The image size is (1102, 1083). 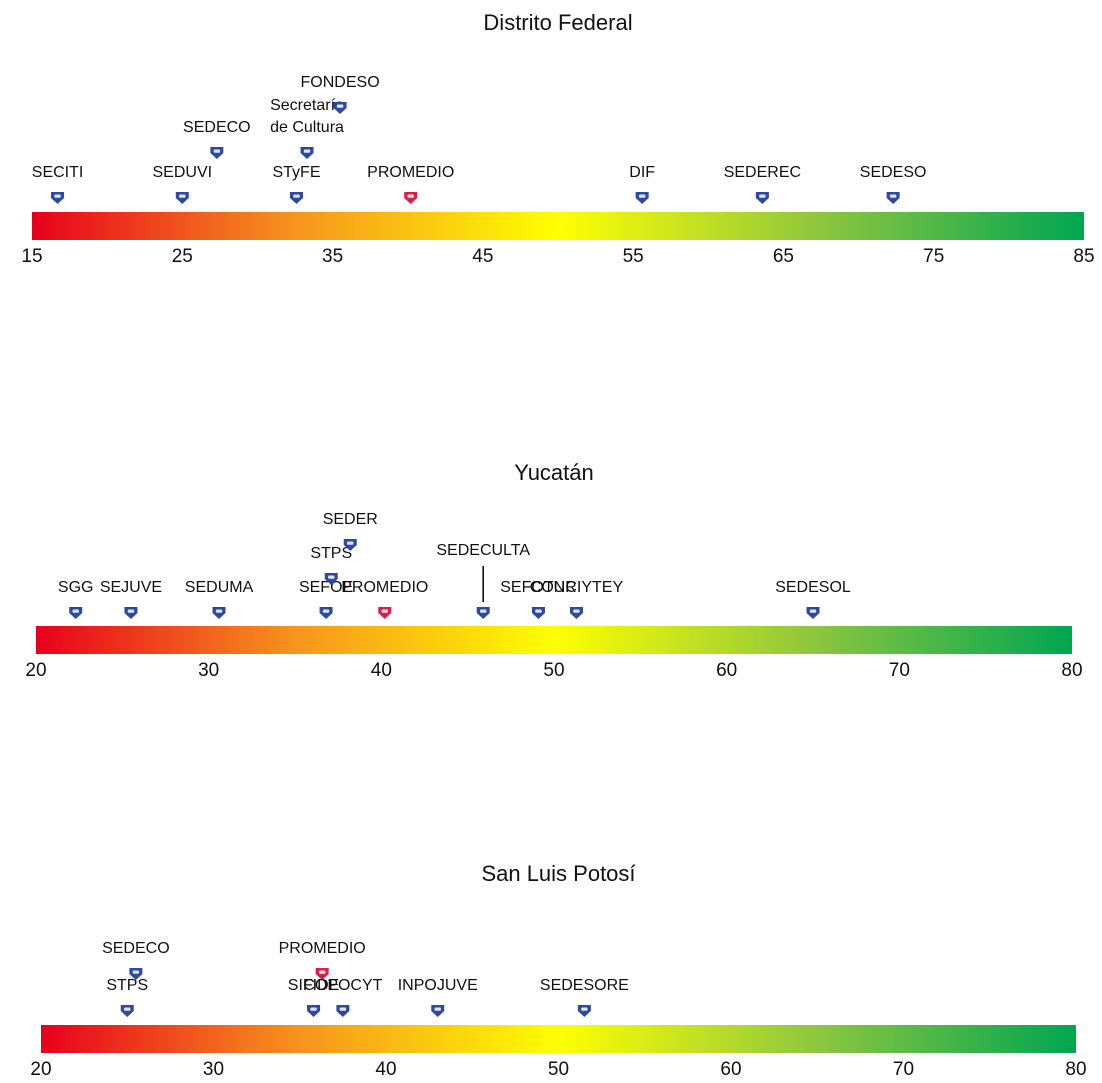 What do you see at coordinates (577, 587) in the screenshot?
I see `point-label: CONCIYTEY` at bounding box center [577, 587].